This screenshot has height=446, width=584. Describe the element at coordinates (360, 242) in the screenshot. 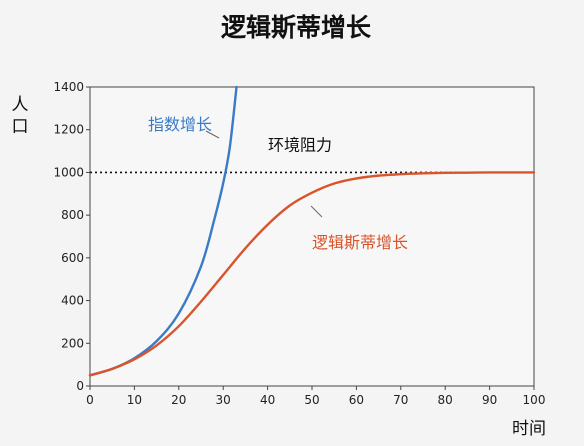

I see `series-label-1: 逻辑斯蒂增长` at that location.